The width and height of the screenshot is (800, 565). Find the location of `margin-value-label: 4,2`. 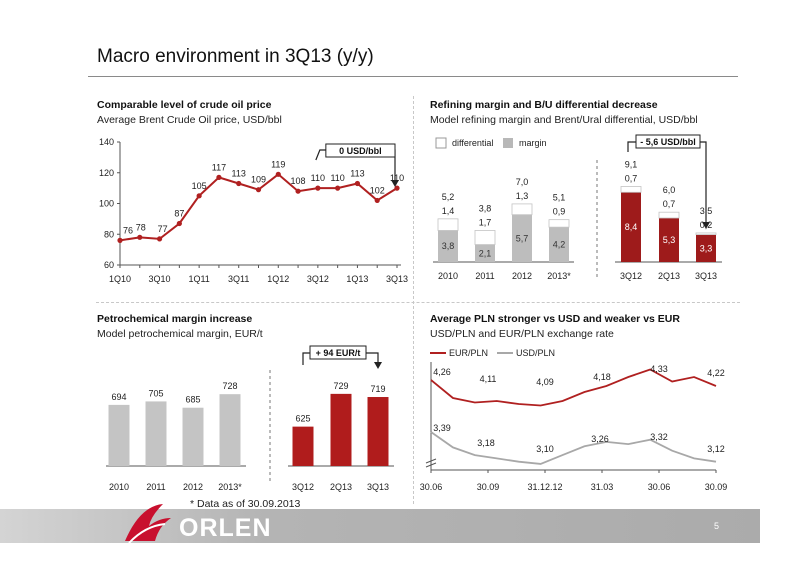

margin-value-label: 4,2 is located at coordinates (559, 245).